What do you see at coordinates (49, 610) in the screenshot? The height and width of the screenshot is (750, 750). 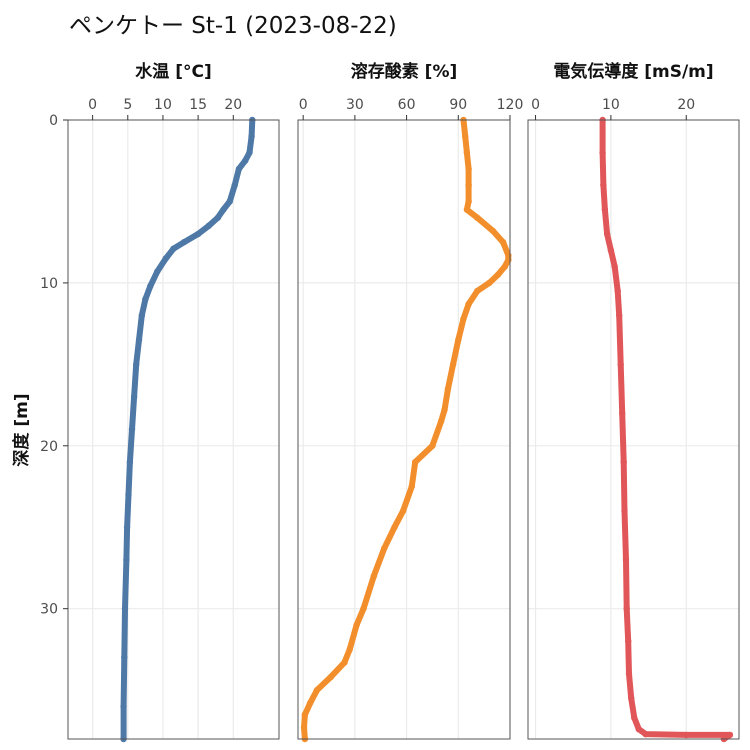 I see `y-tick-label: 30` at bounding box center [49, 610].